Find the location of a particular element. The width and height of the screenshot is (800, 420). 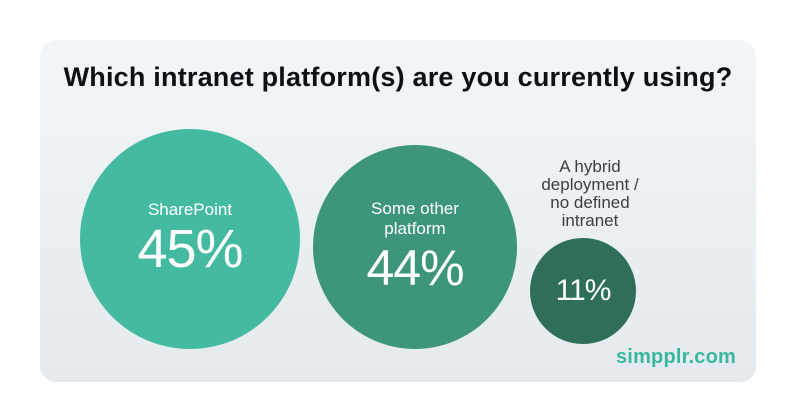

bubble-other-platform: Some other platform 44% is located at coordinates (415, 247).